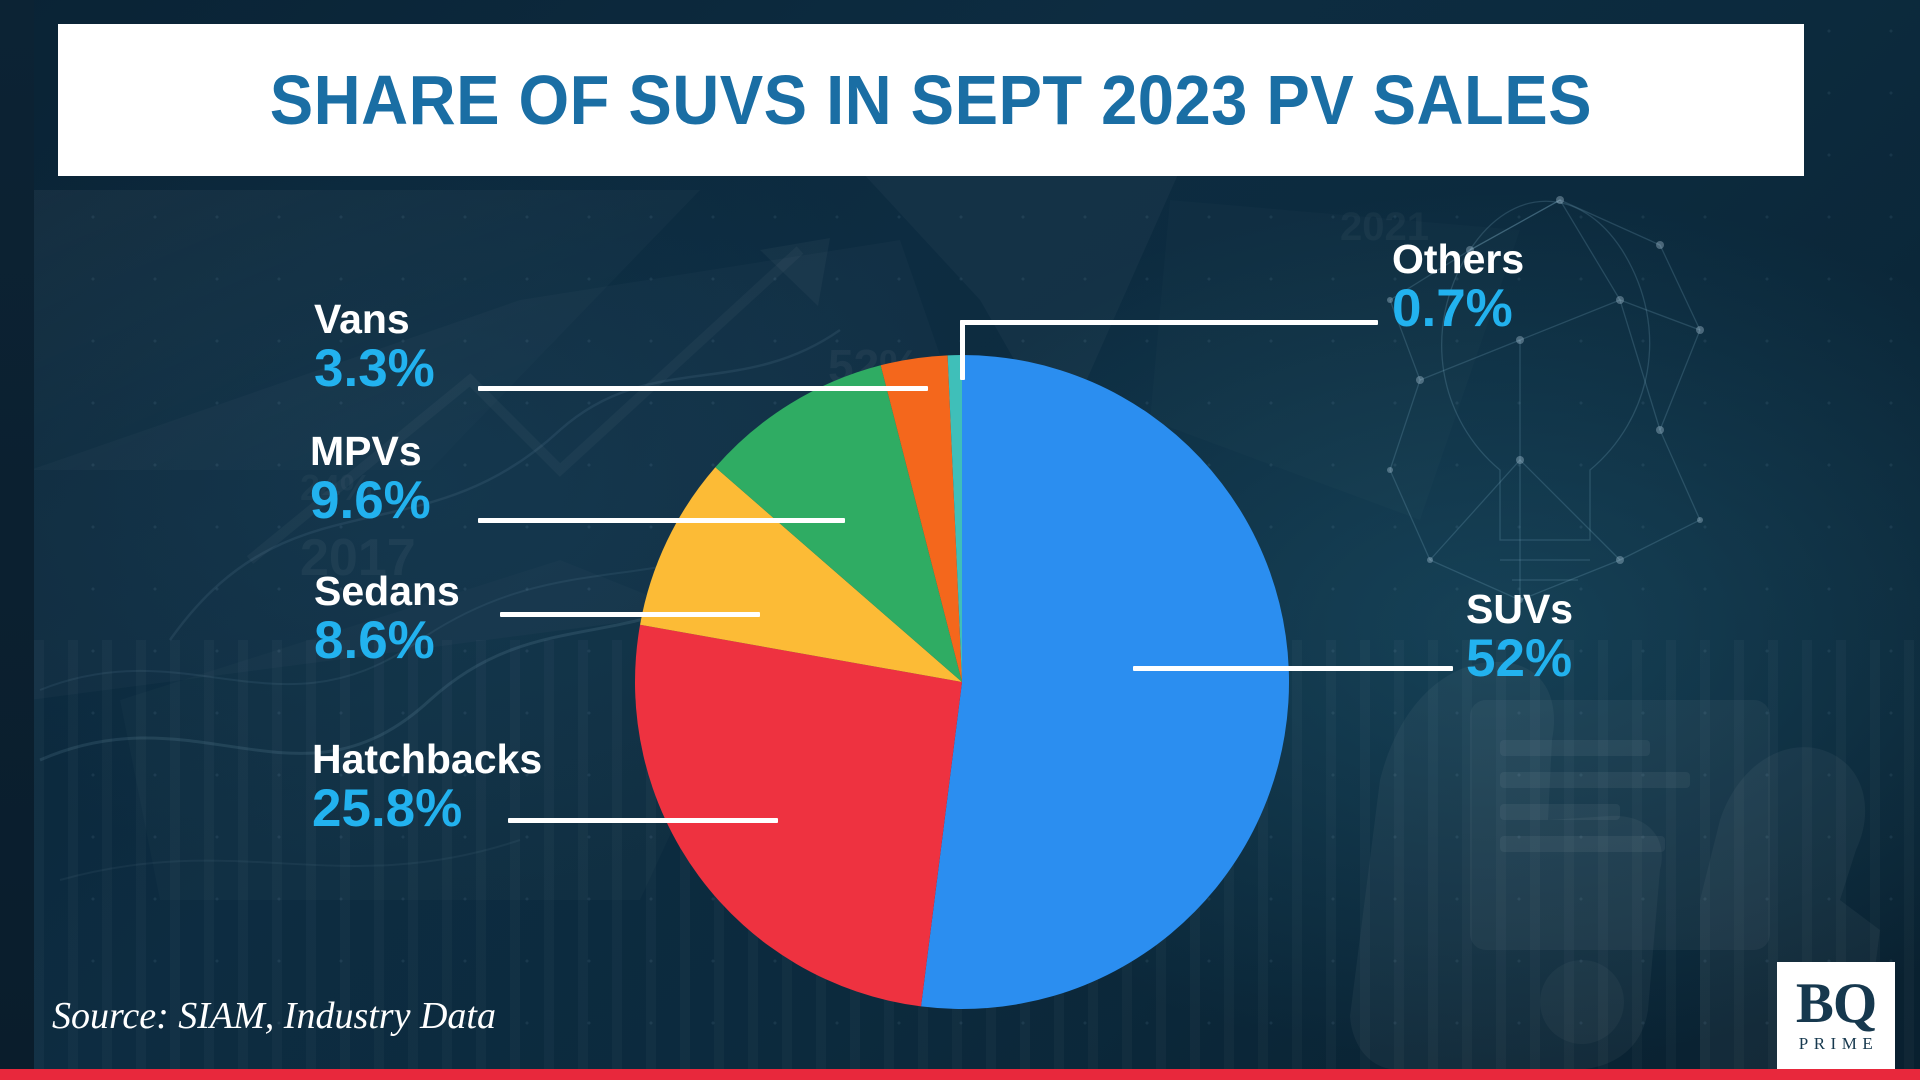  I want to click on svg-text: 2017, so click(358, 558).